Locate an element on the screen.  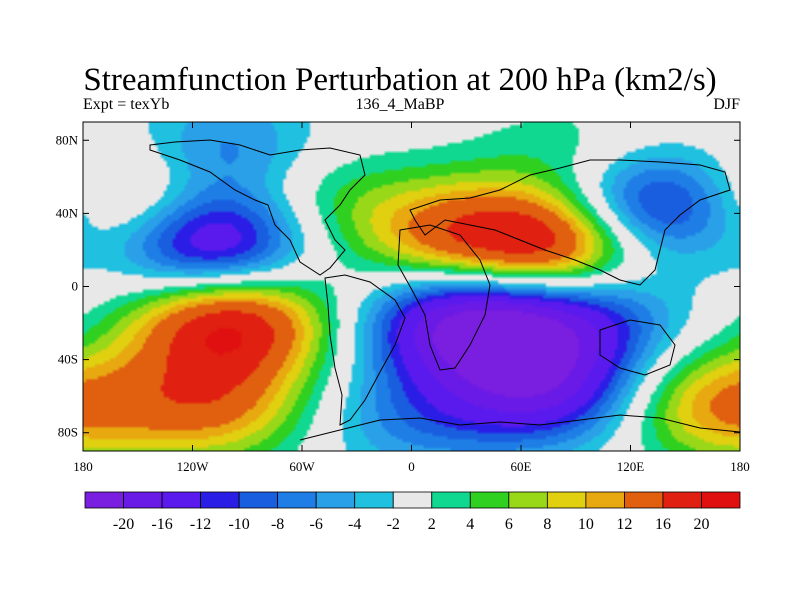
colorbar-label: -20 is located at coordinates (123, 524).